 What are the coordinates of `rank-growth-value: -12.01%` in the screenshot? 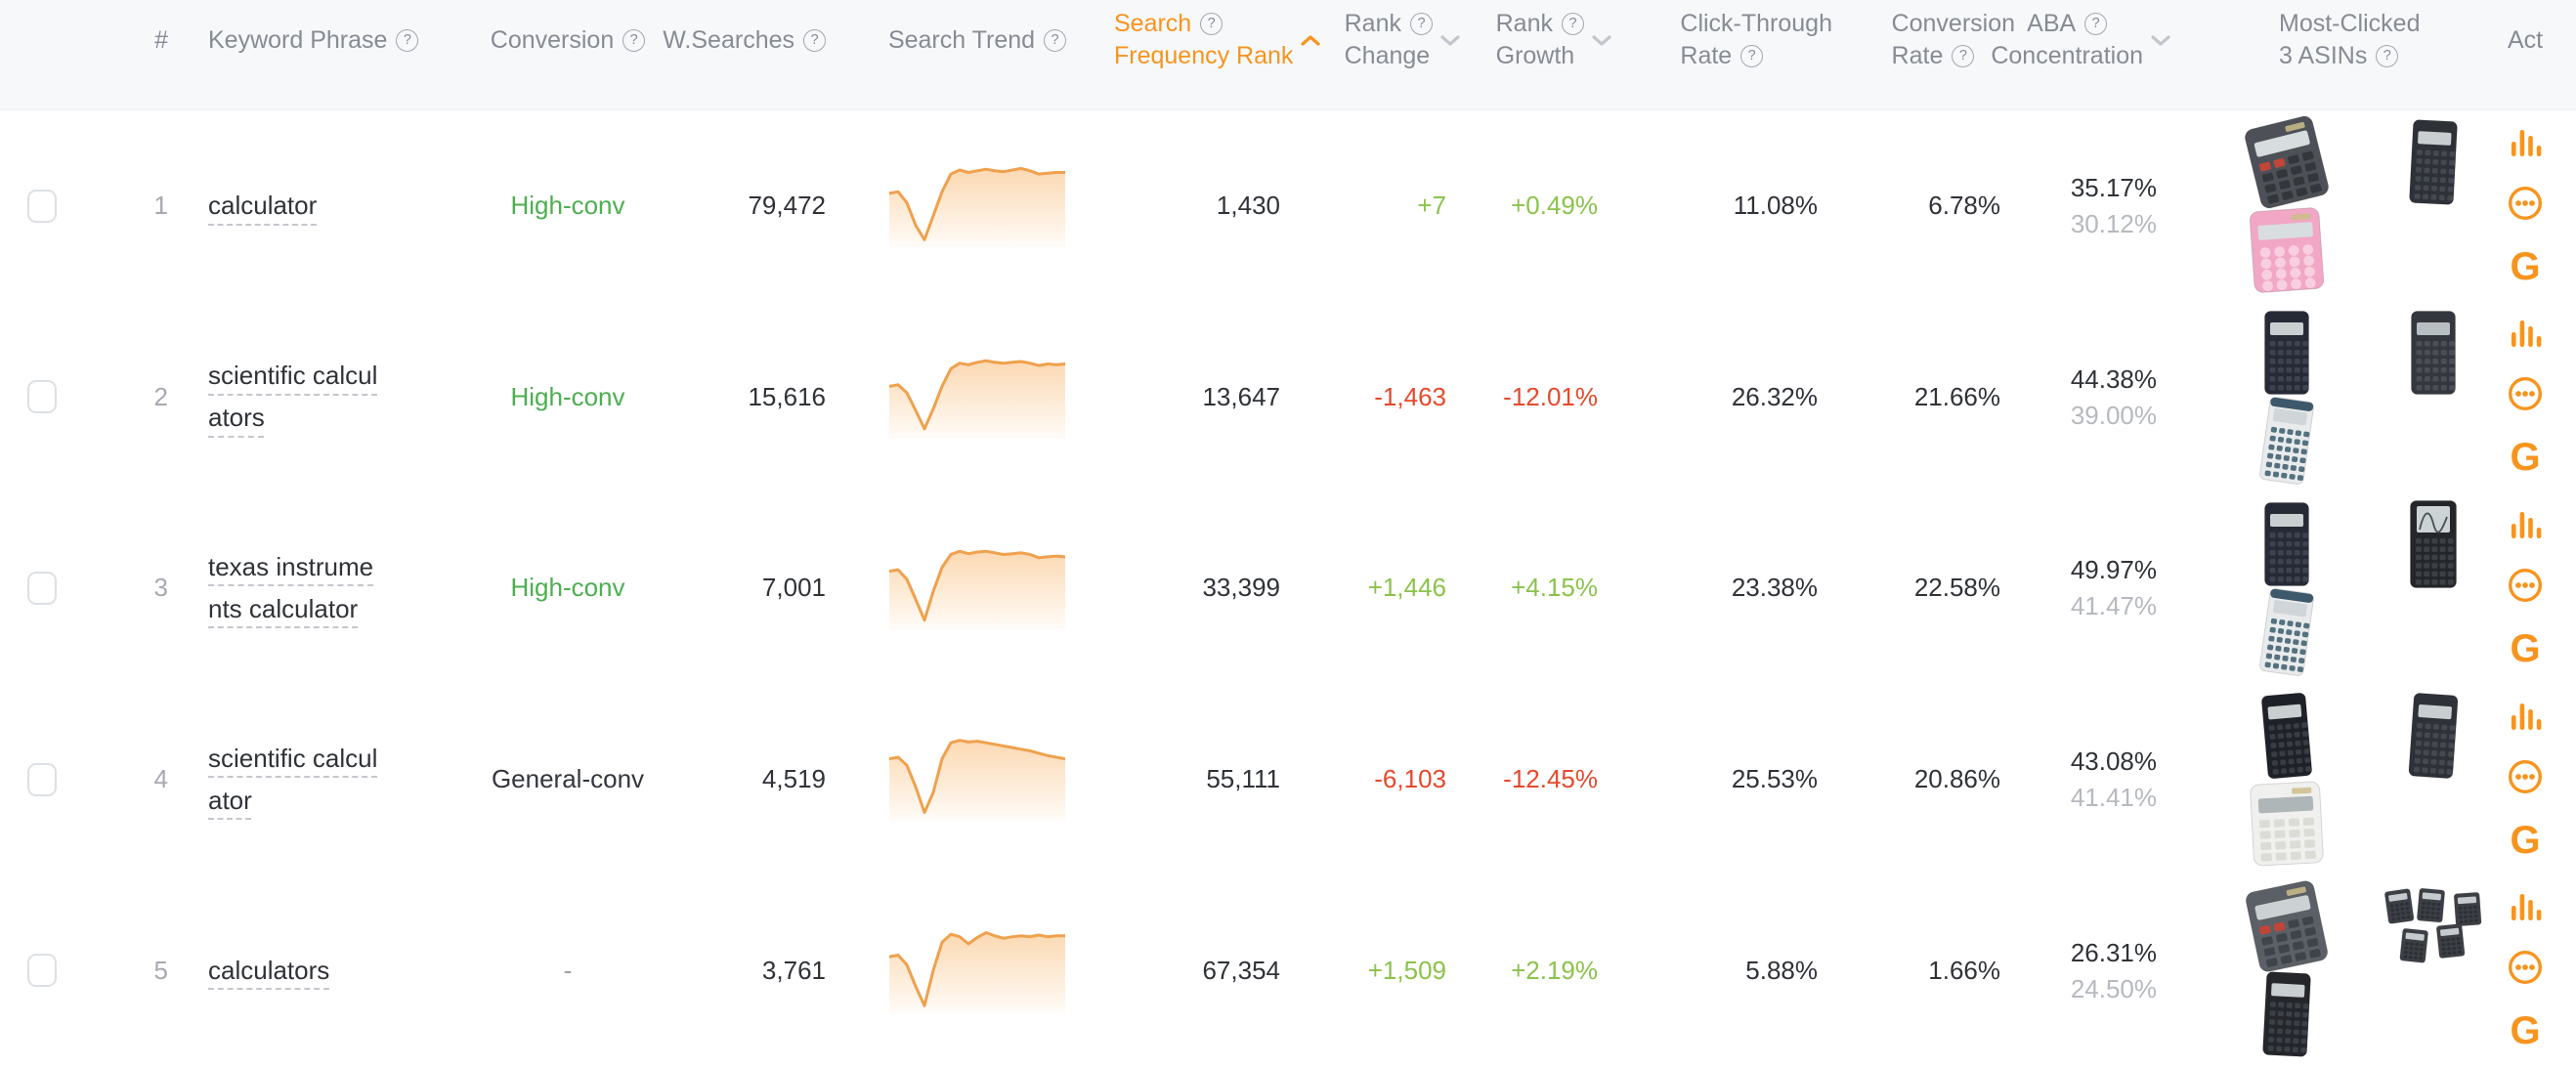 It's located at (1551, 396).